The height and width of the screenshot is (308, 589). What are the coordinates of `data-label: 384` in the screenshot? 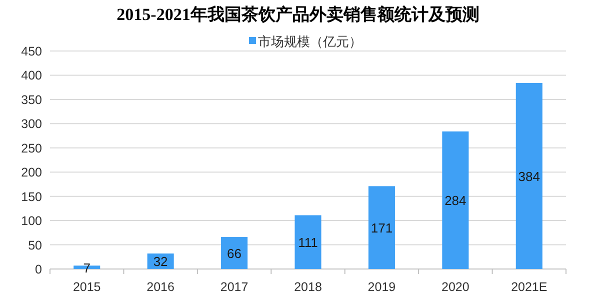 It's located at (529, 176).